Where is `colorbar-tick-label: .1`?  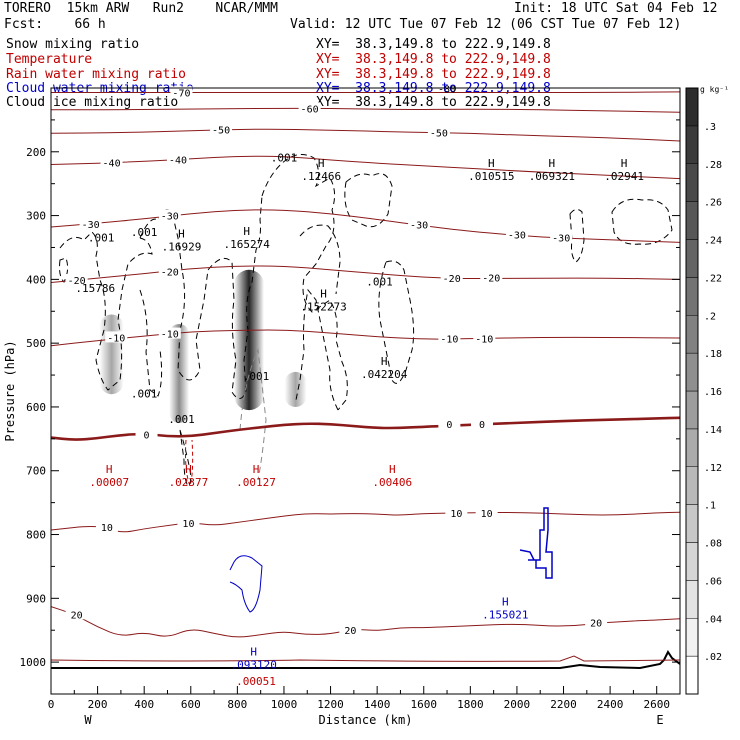 colorbar-tick-label: .1 is located at coordinates (710, 506).